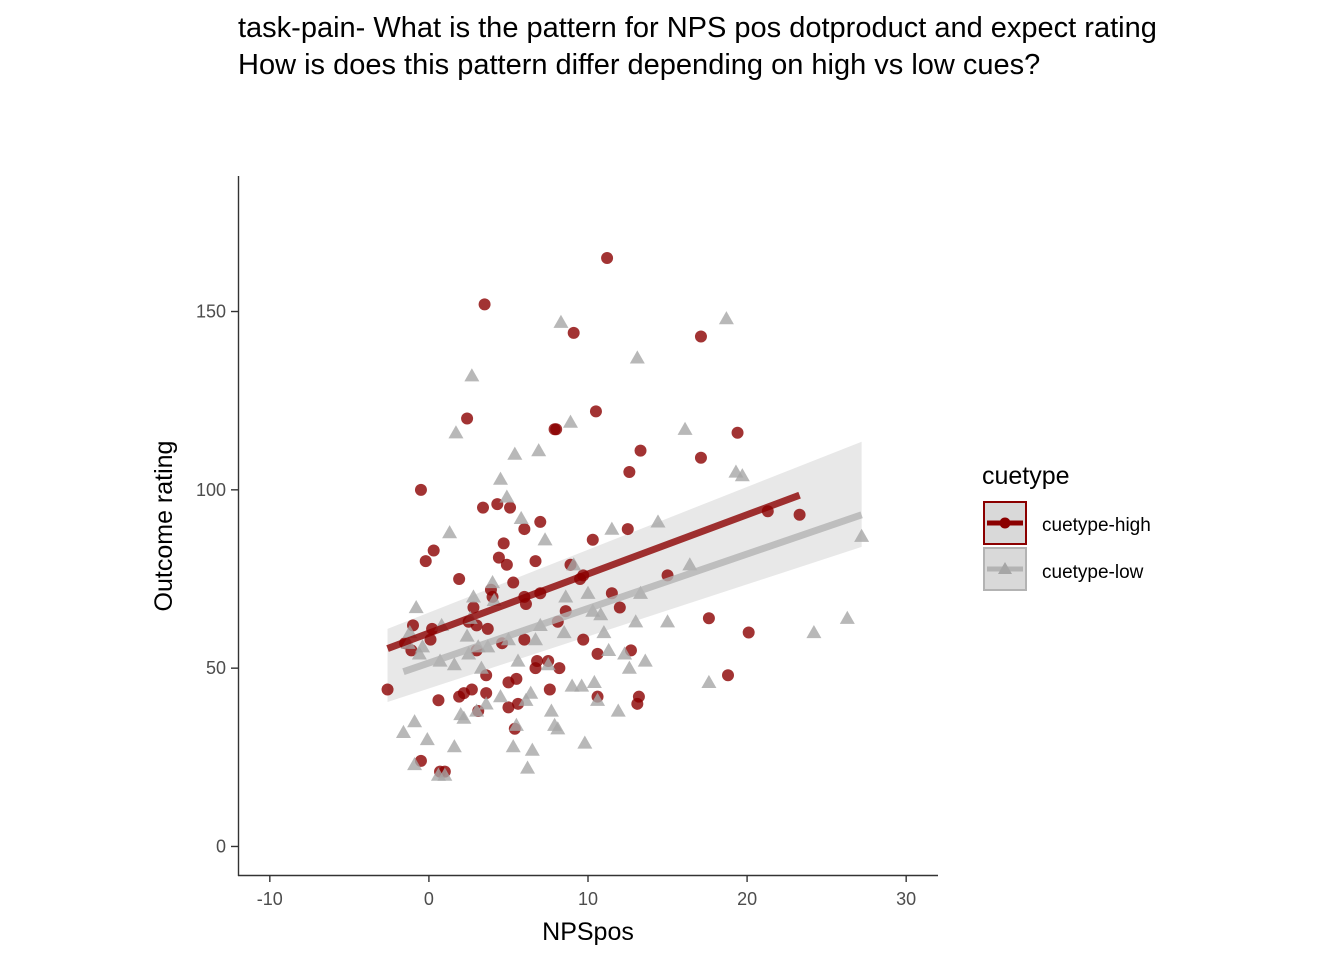 Image resolution: width=1344 pixels, height=960 pixels. Describe the element at coordinates (747, 899) in the screenshot. I see `x-tick-label: 20` at that location.